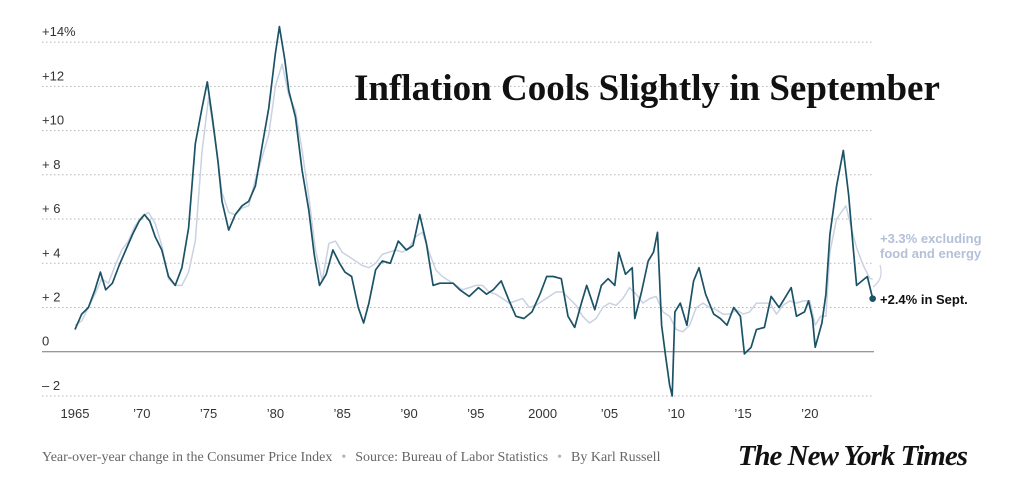  Describe the element at coordinates (75, 413) in the screenshot. I see `x-tick-label: 1965` at that location.